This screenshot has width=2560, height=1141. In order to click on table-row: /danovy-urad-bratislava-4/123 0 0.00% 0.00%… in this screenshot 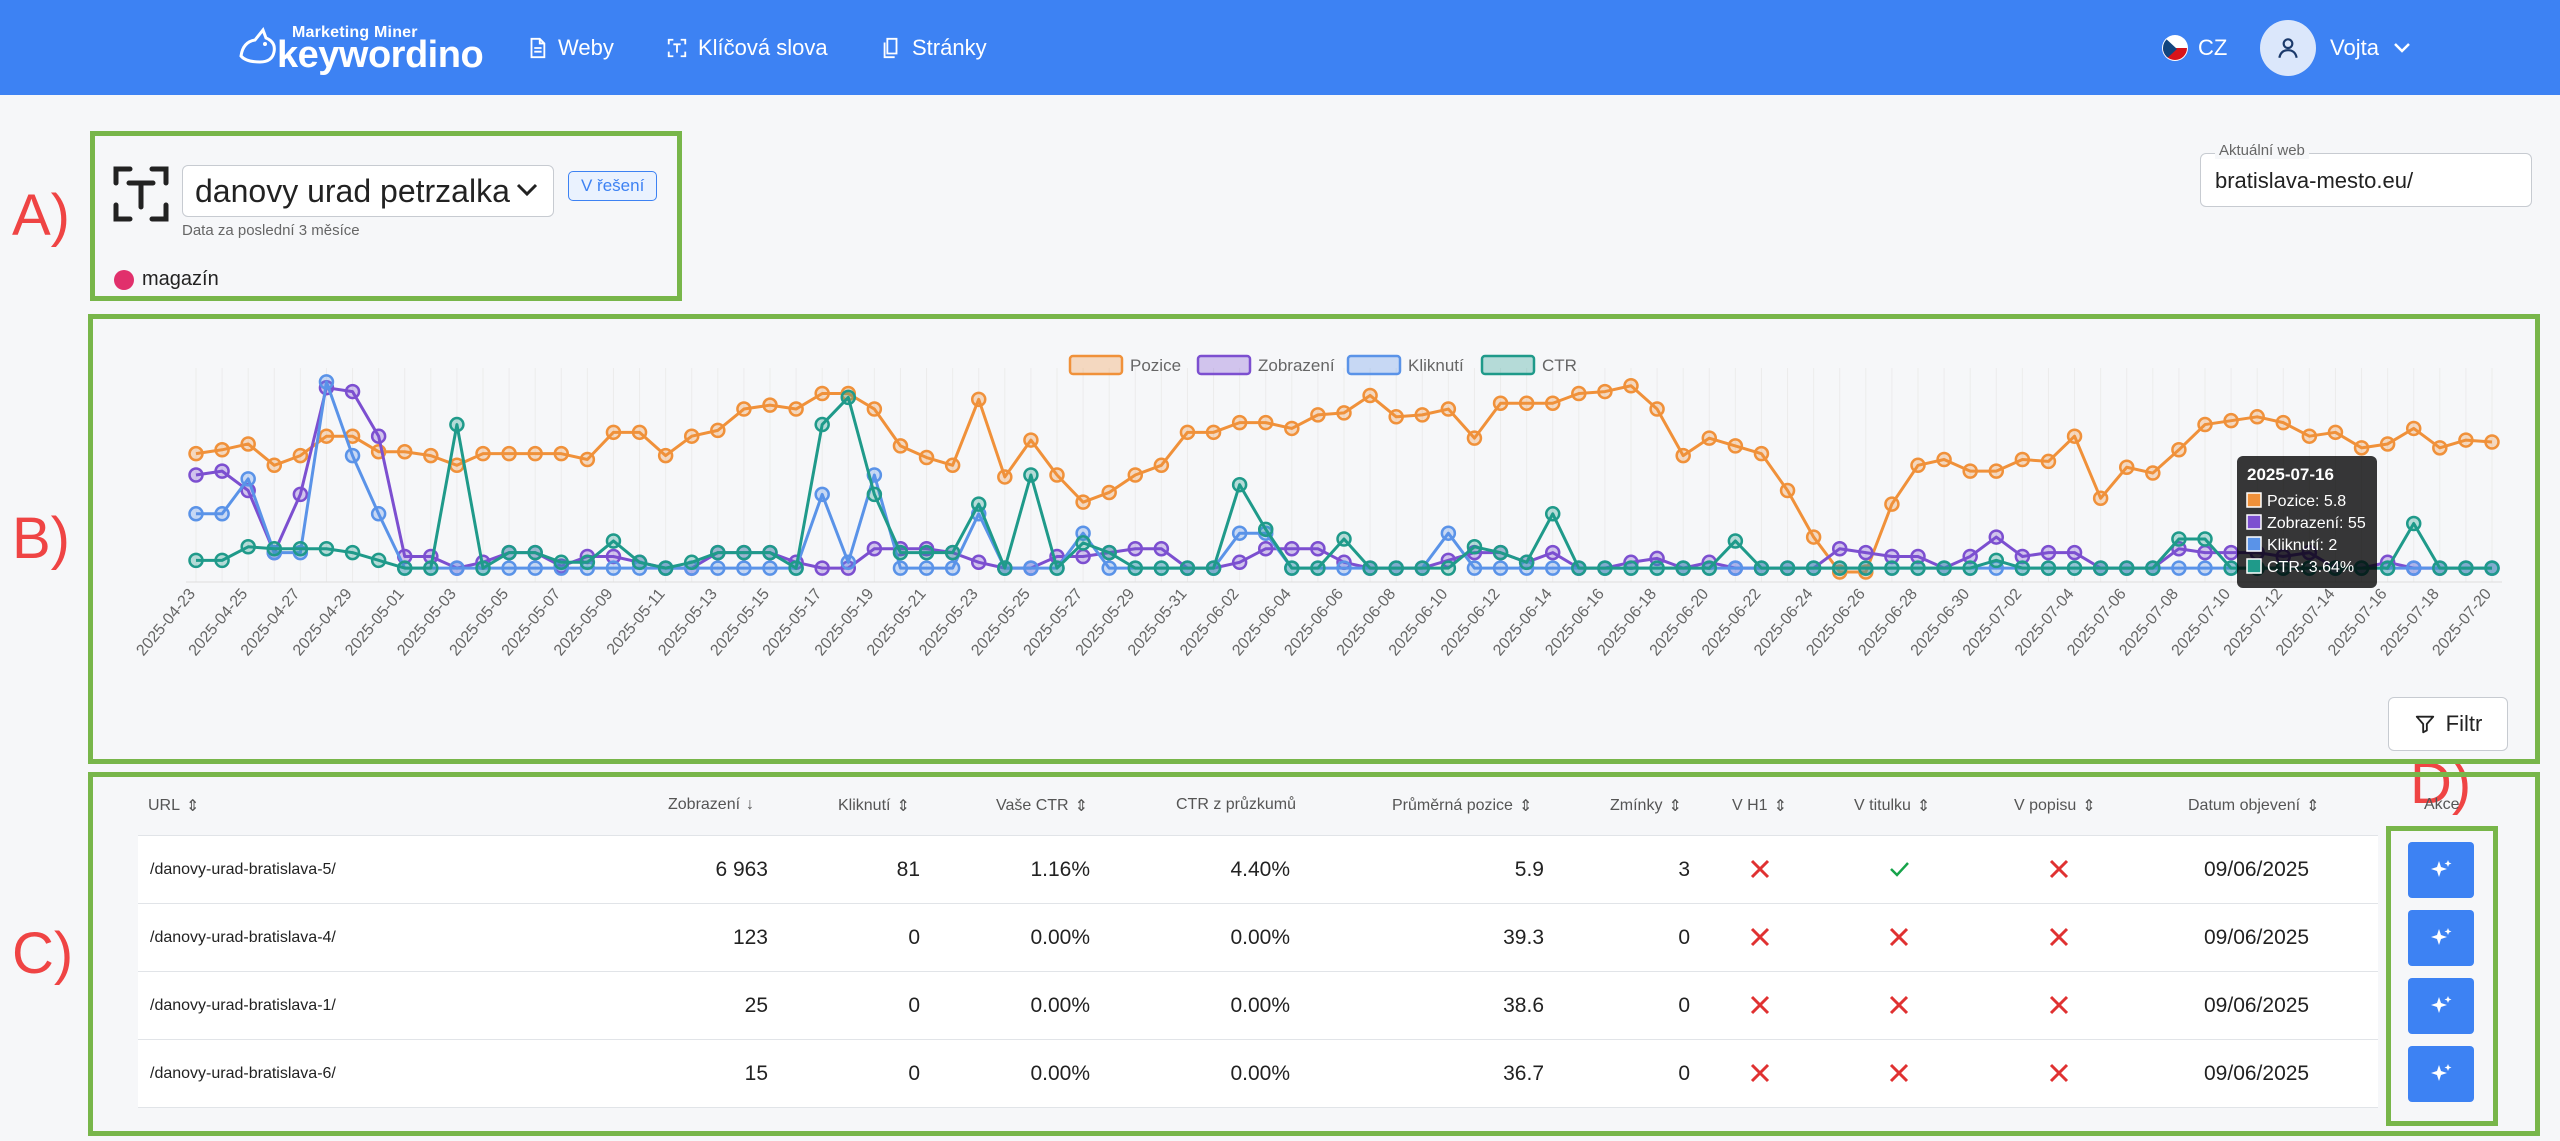, I will do `click(1258, 938)`.